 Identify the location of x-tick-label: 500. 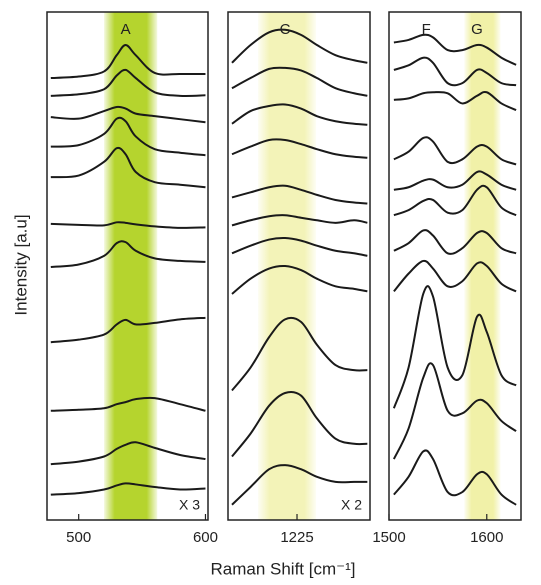
(78, 537).